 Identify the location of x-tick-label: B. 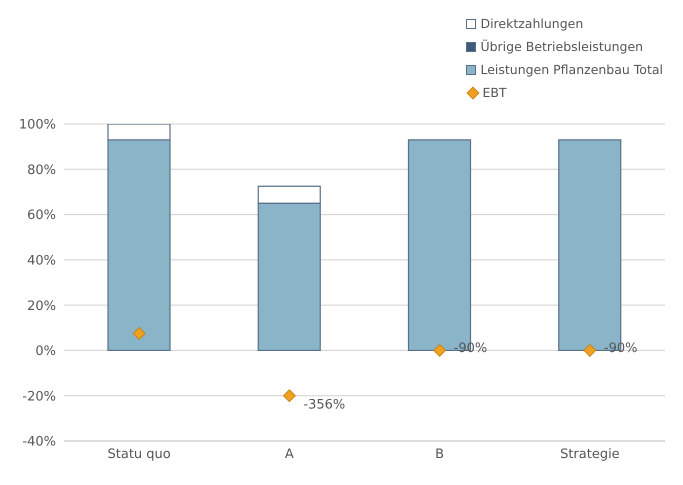
(439, 454).